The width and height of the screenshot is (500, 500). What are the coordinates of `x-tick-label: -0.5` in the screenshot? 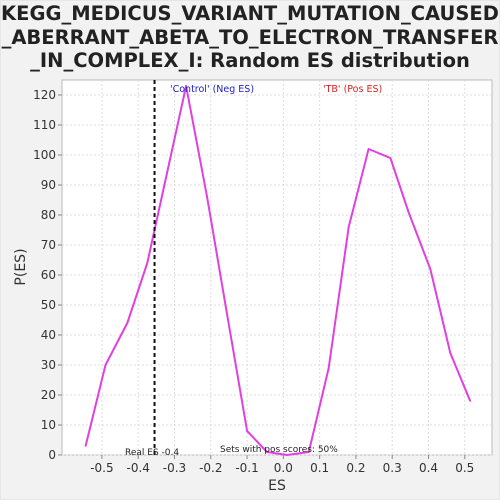 It's located at (101, 468).